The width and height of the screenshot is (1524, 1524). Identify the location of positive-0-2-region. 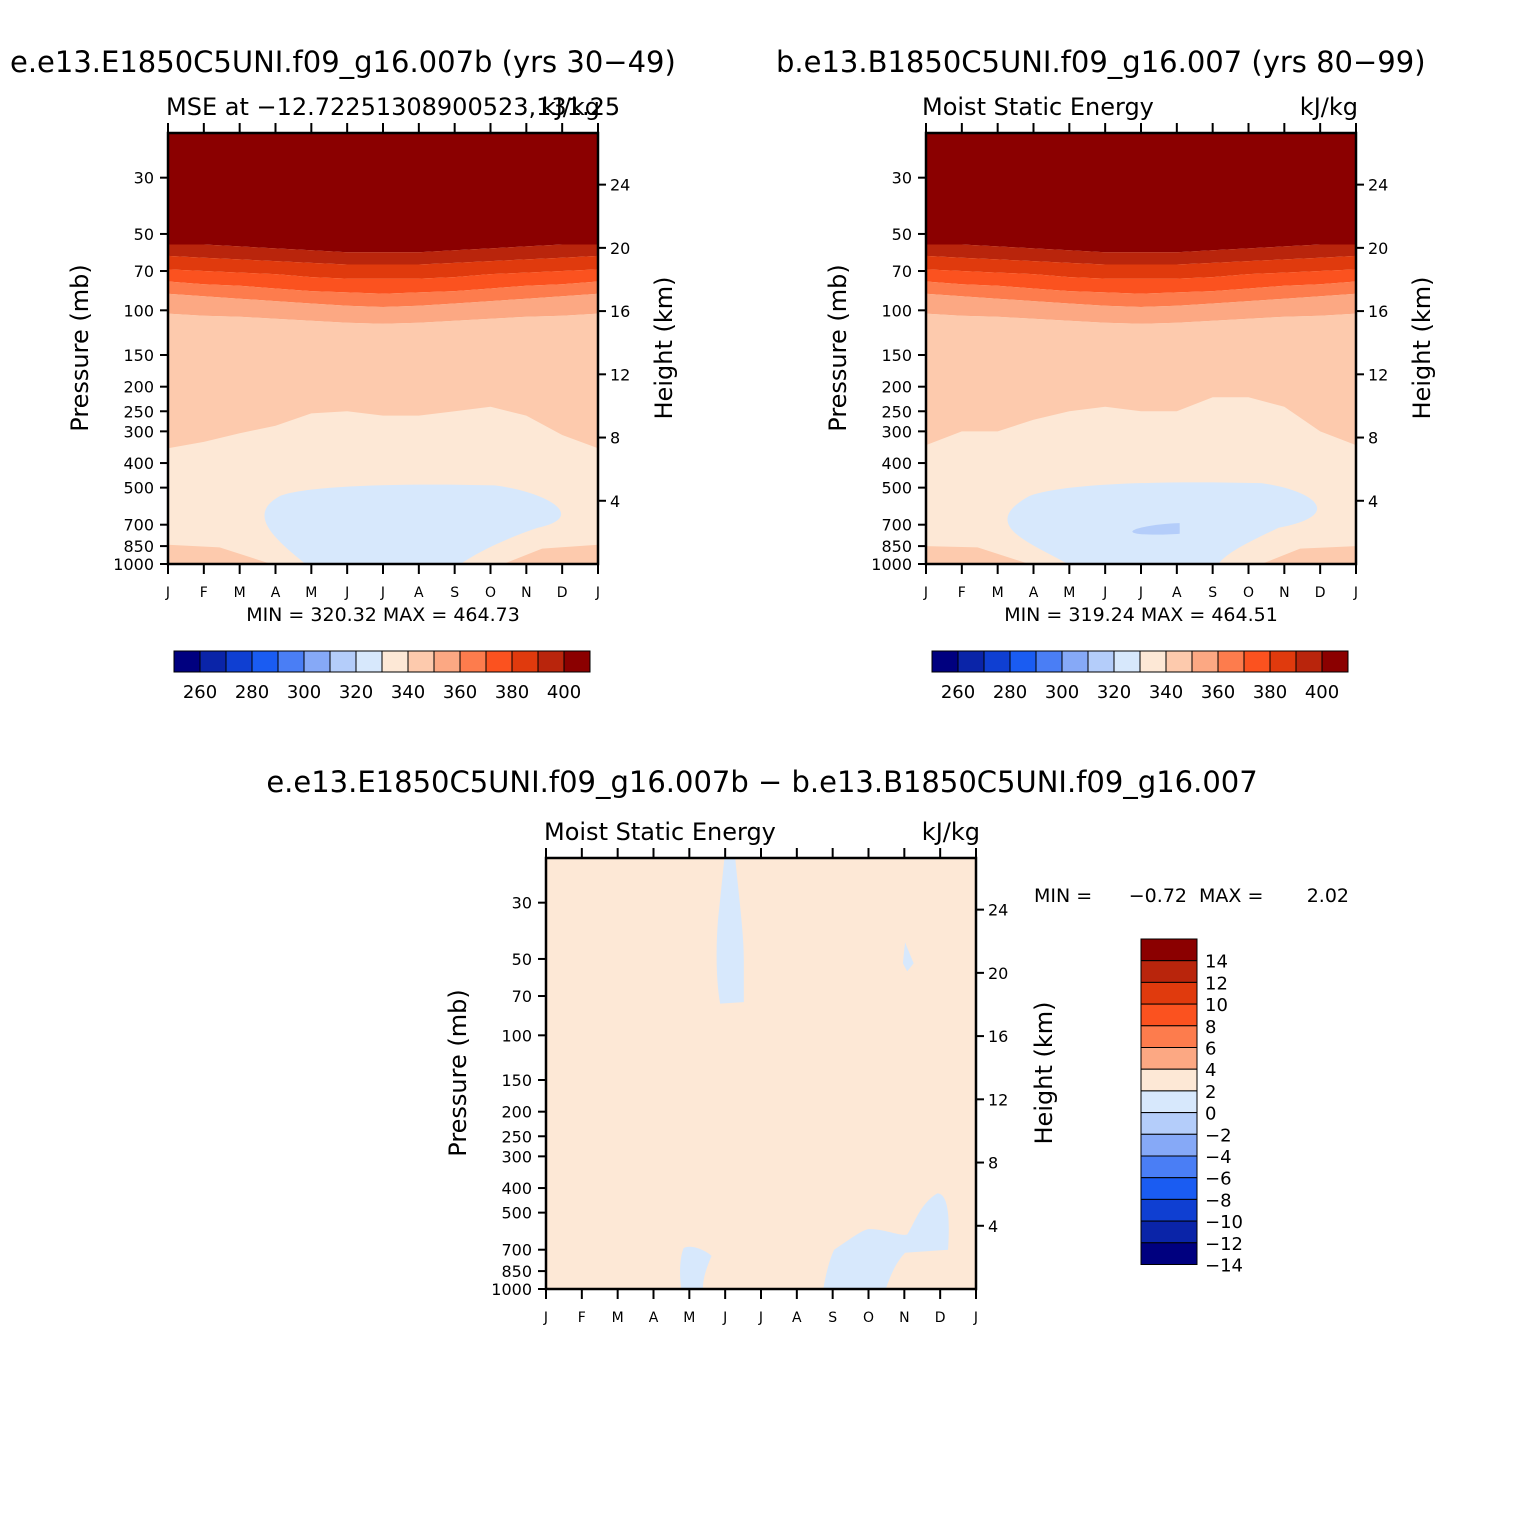
(761, 1073).